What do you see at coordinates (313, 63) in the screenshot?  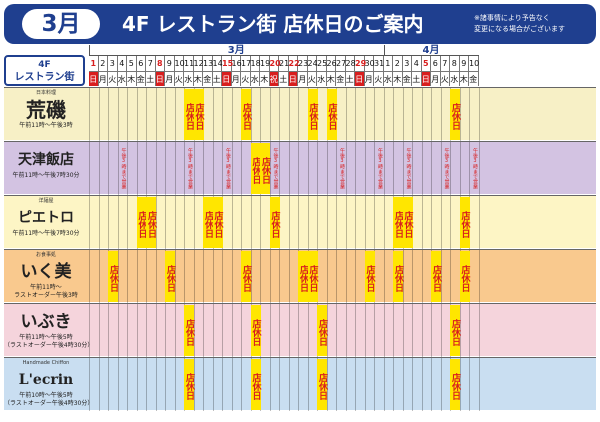 I see `day-number: 24` at bounding box center [313, 63].